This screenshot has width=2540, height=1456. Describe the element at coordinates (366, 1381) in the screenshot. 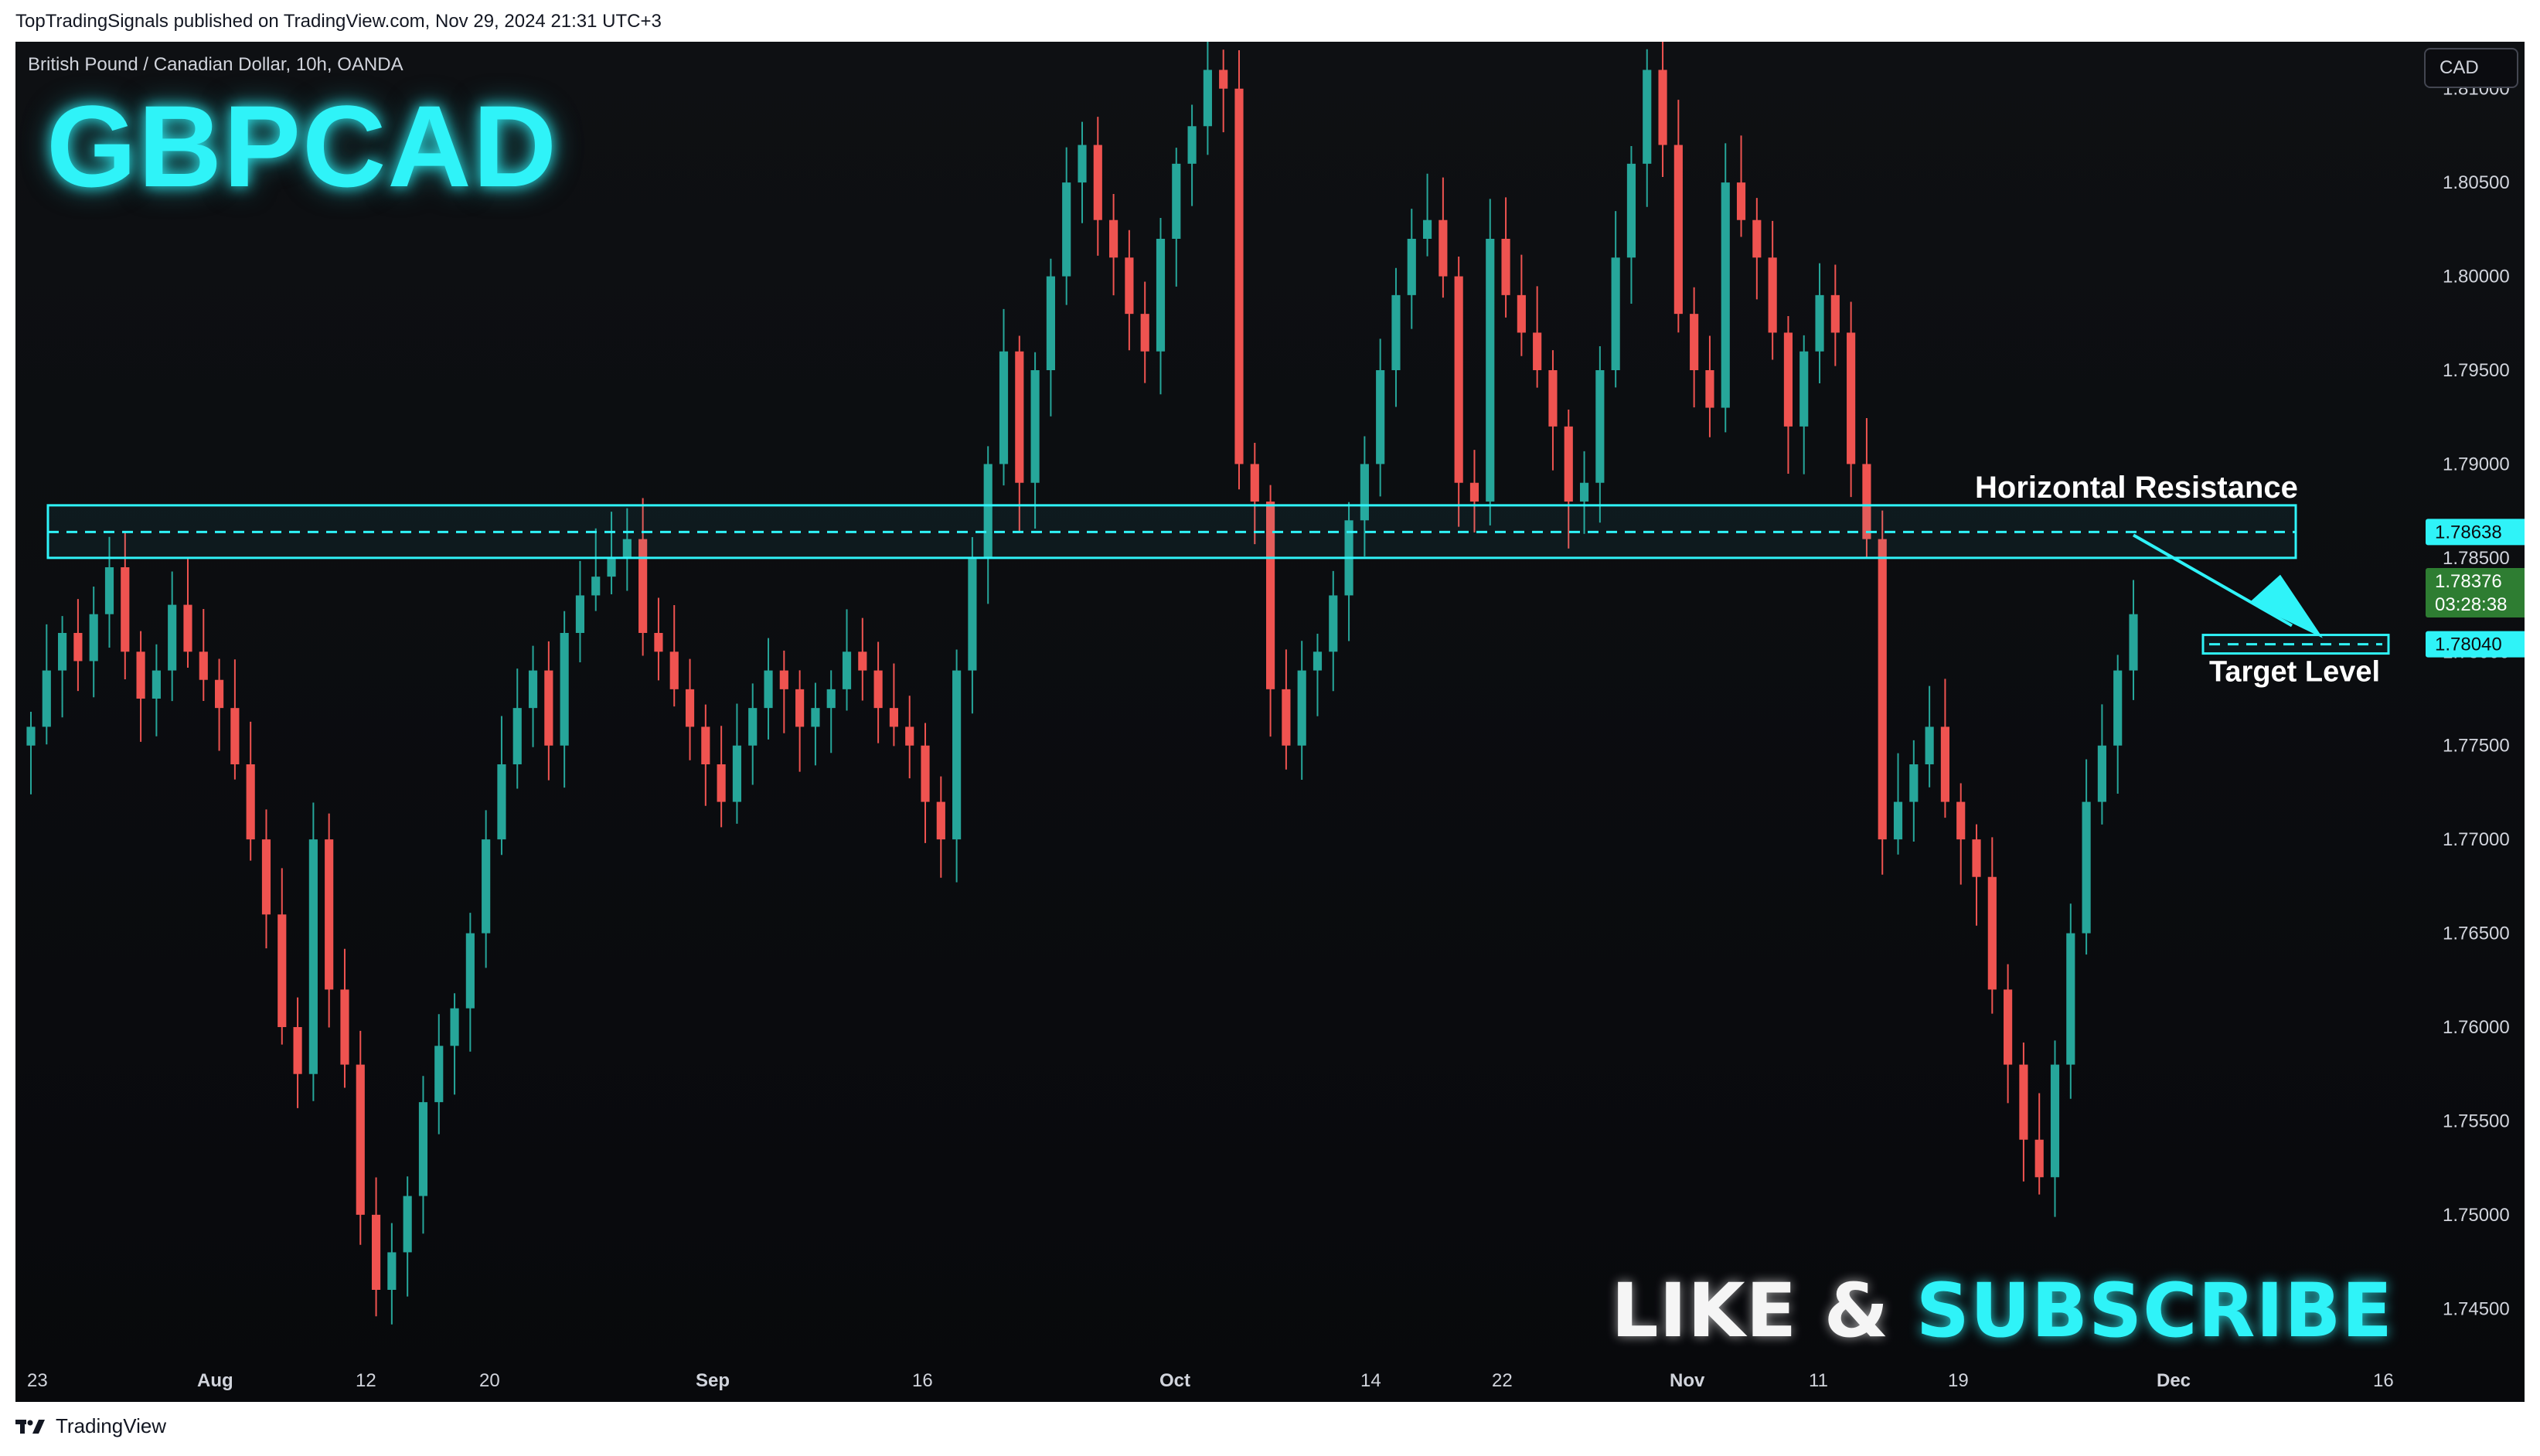

I see `x-tick-label: 12` at that location.